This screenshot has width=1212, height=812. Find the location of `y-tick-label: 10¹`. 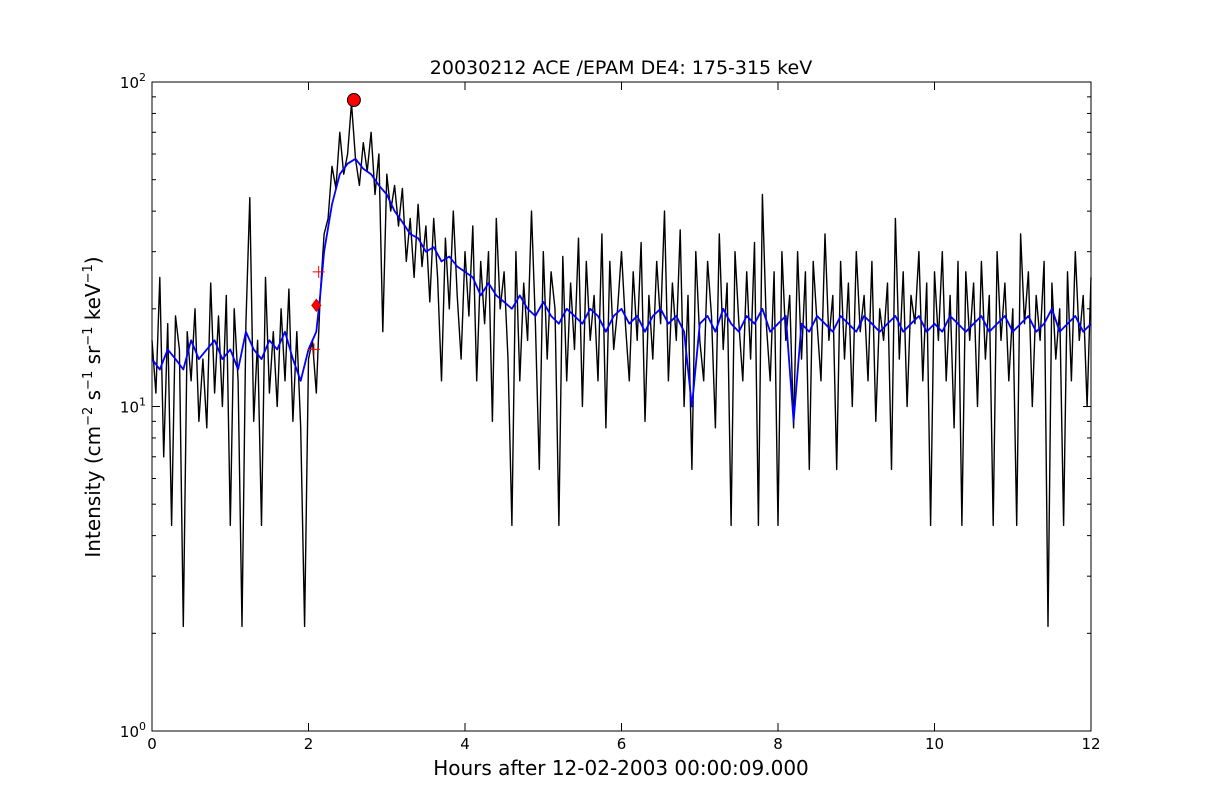

y-tick-label: 10¹ is located at coordinates (133, 406).